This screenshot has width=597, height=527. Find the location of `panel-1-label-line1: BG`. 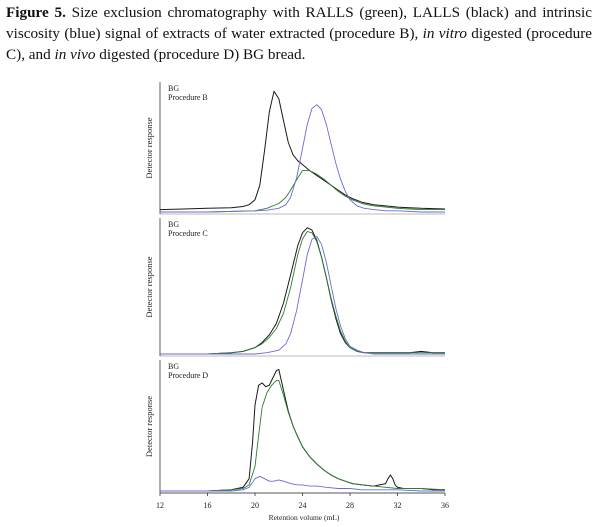

panel-1-label-line1: BG is located at coordinates (173, 88).